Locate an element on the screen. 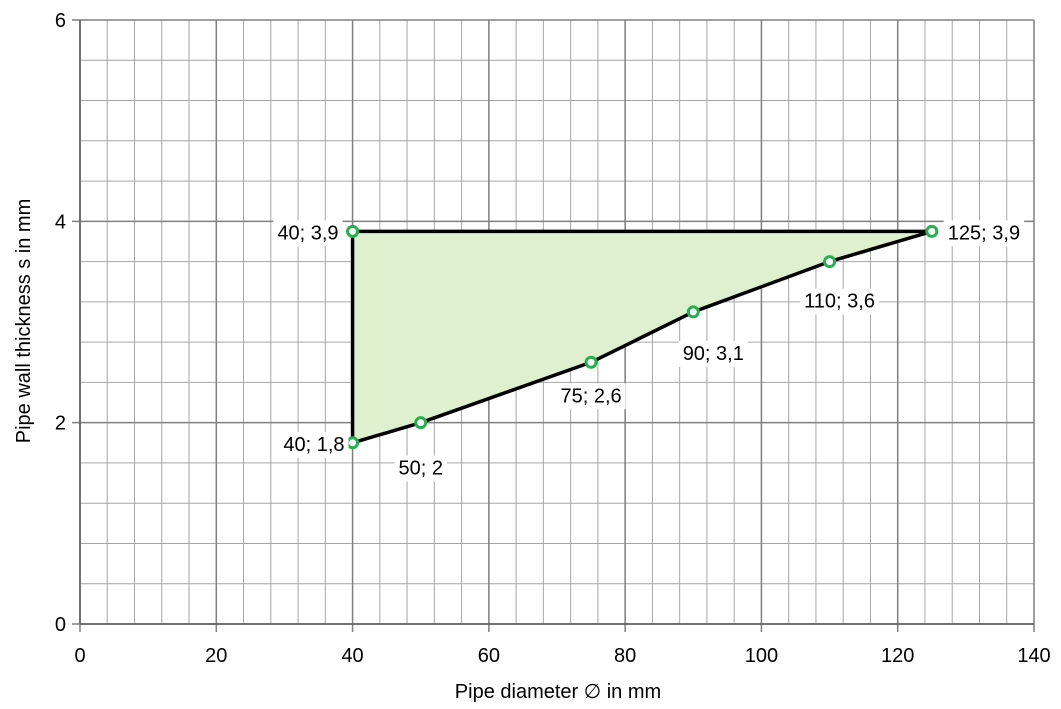 The image size is (1061, 709). x-tick-label: 120 is located at coordinates (897, 656).